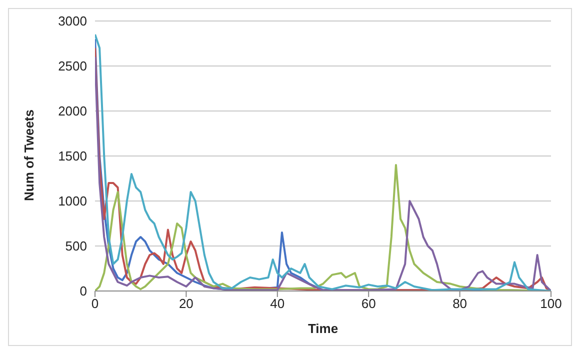 Image resolution: width=580 pixels, height=354 pixels. What do you see at coordinates (460, 304) in the screenshot?
I see `x-tick-label: 80` at bounding box center [460, 304].